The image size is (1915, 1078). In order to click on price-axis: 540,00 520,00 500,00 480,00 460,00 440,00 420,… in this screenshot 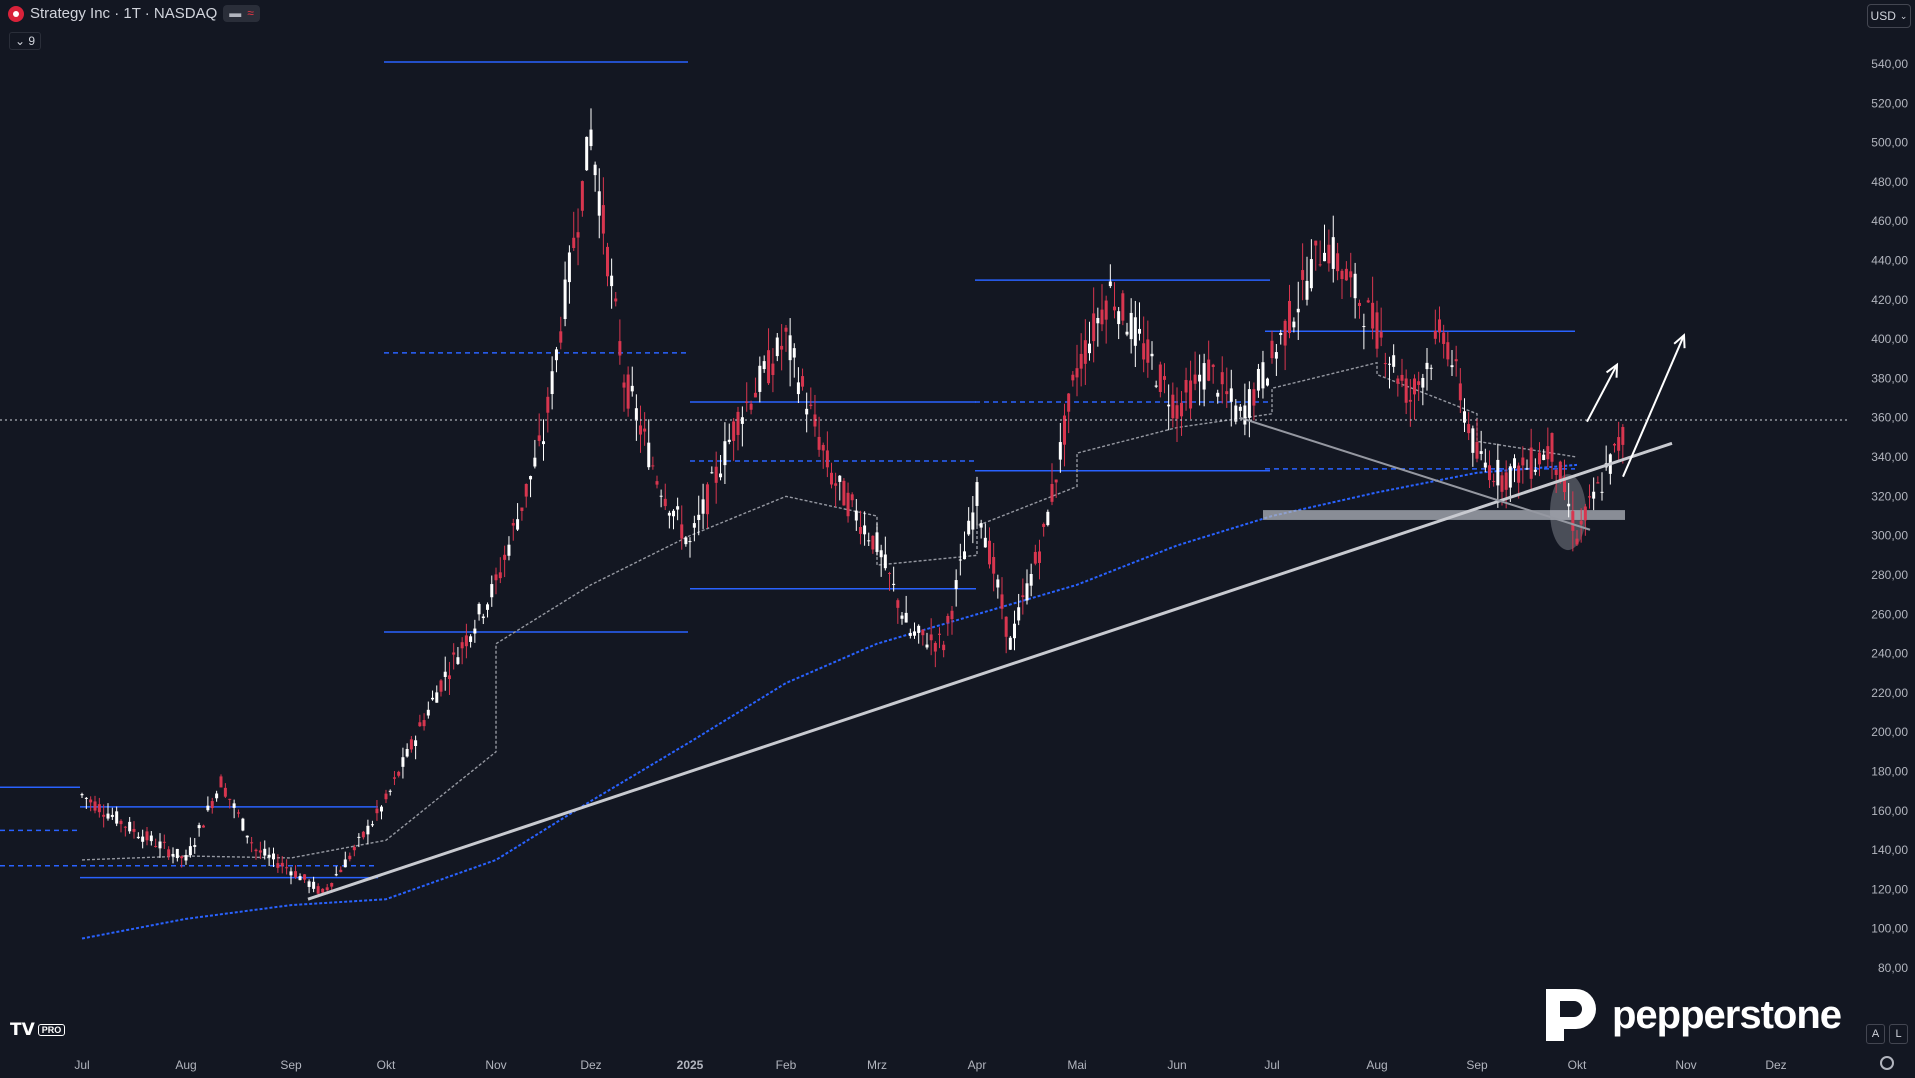, I will do `click(1881, 526)`.